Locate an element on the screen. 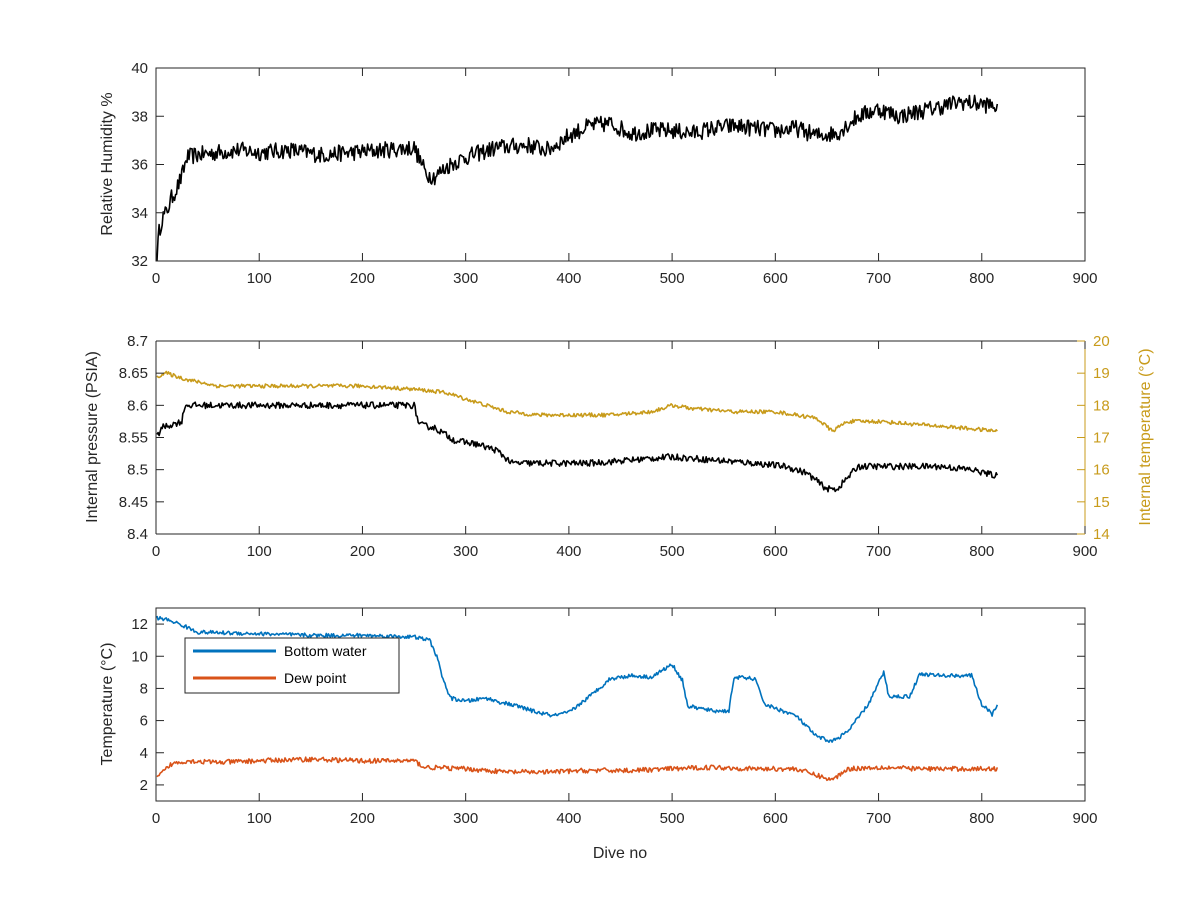 This screenshot has width=1200, height=900. series-line-internal-temperature is located at coordinates (577, 401).